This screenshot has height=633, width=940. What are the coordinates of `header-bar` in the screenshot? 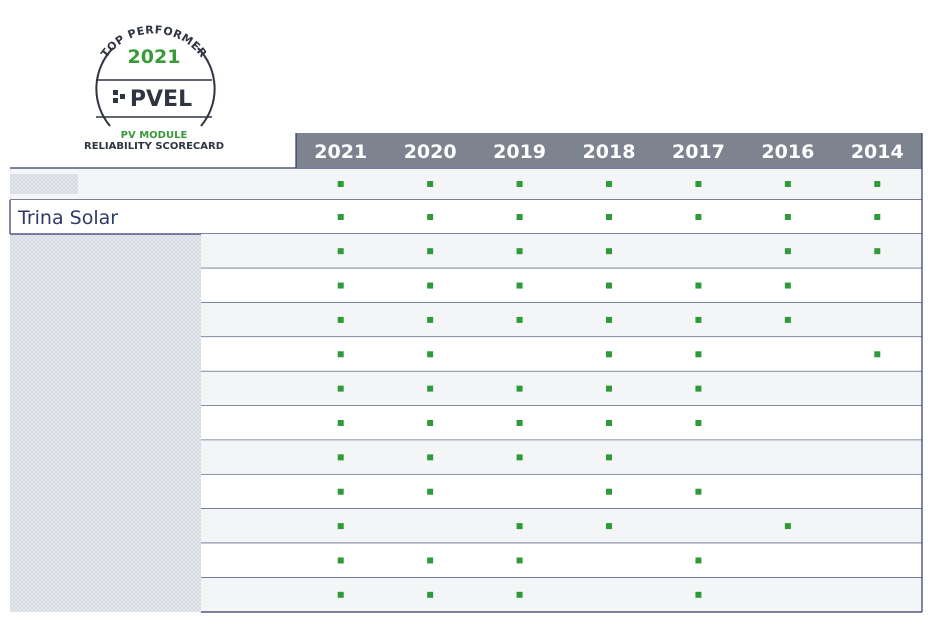 It's located at (609, 150).